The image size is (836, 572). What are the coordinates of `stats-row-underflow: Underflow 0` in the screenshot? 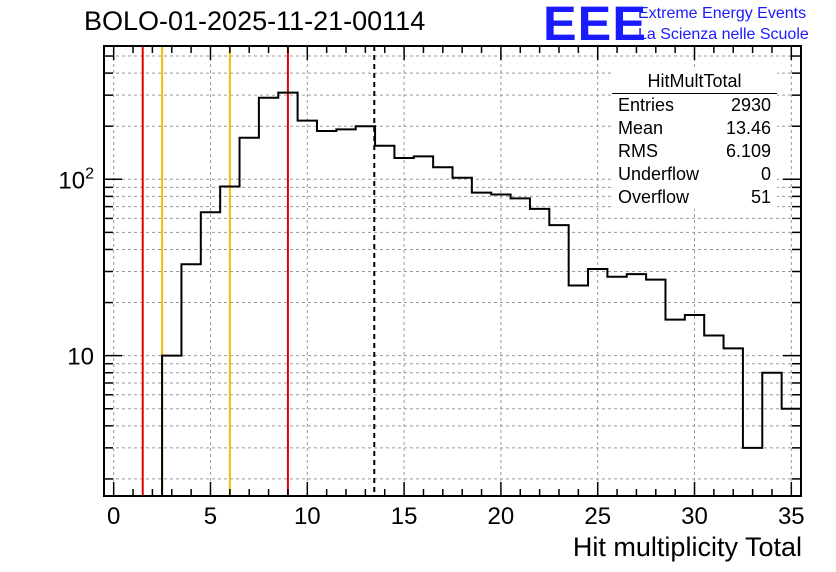 It's located at (694, 174).